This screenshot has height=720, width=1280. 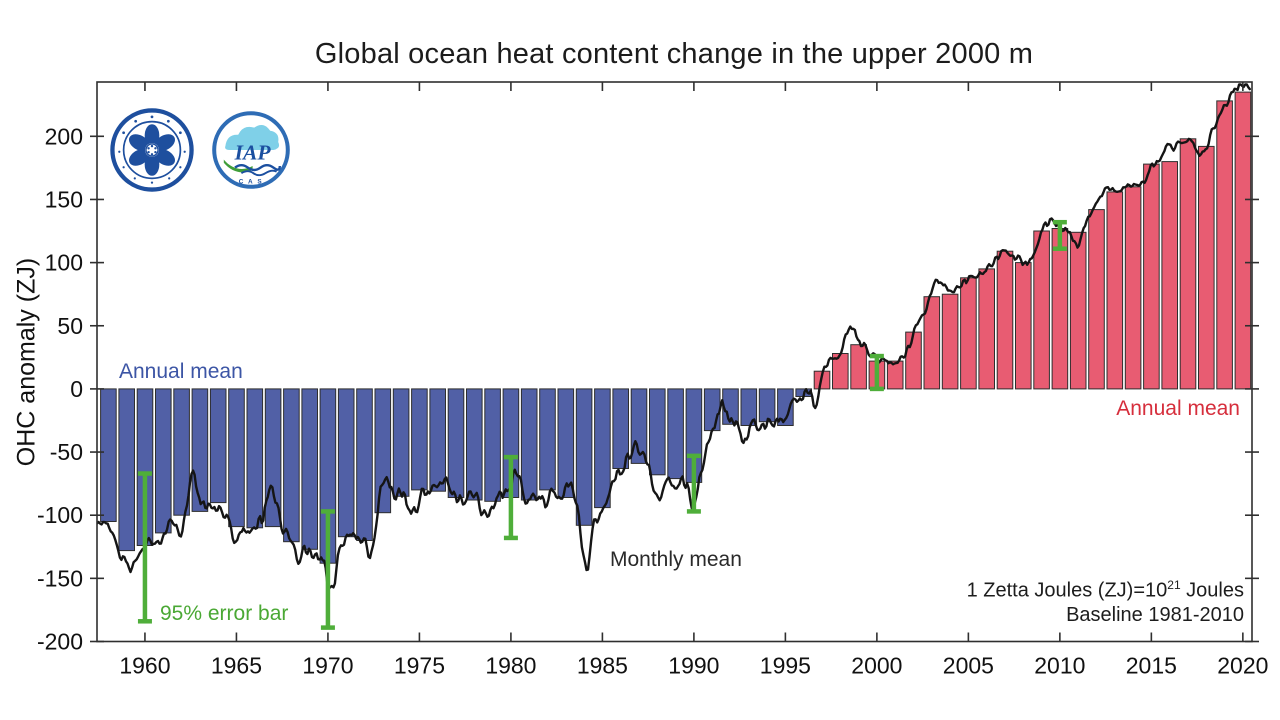 I want to click on annual-bar-1989, so click(x=675, y=434).